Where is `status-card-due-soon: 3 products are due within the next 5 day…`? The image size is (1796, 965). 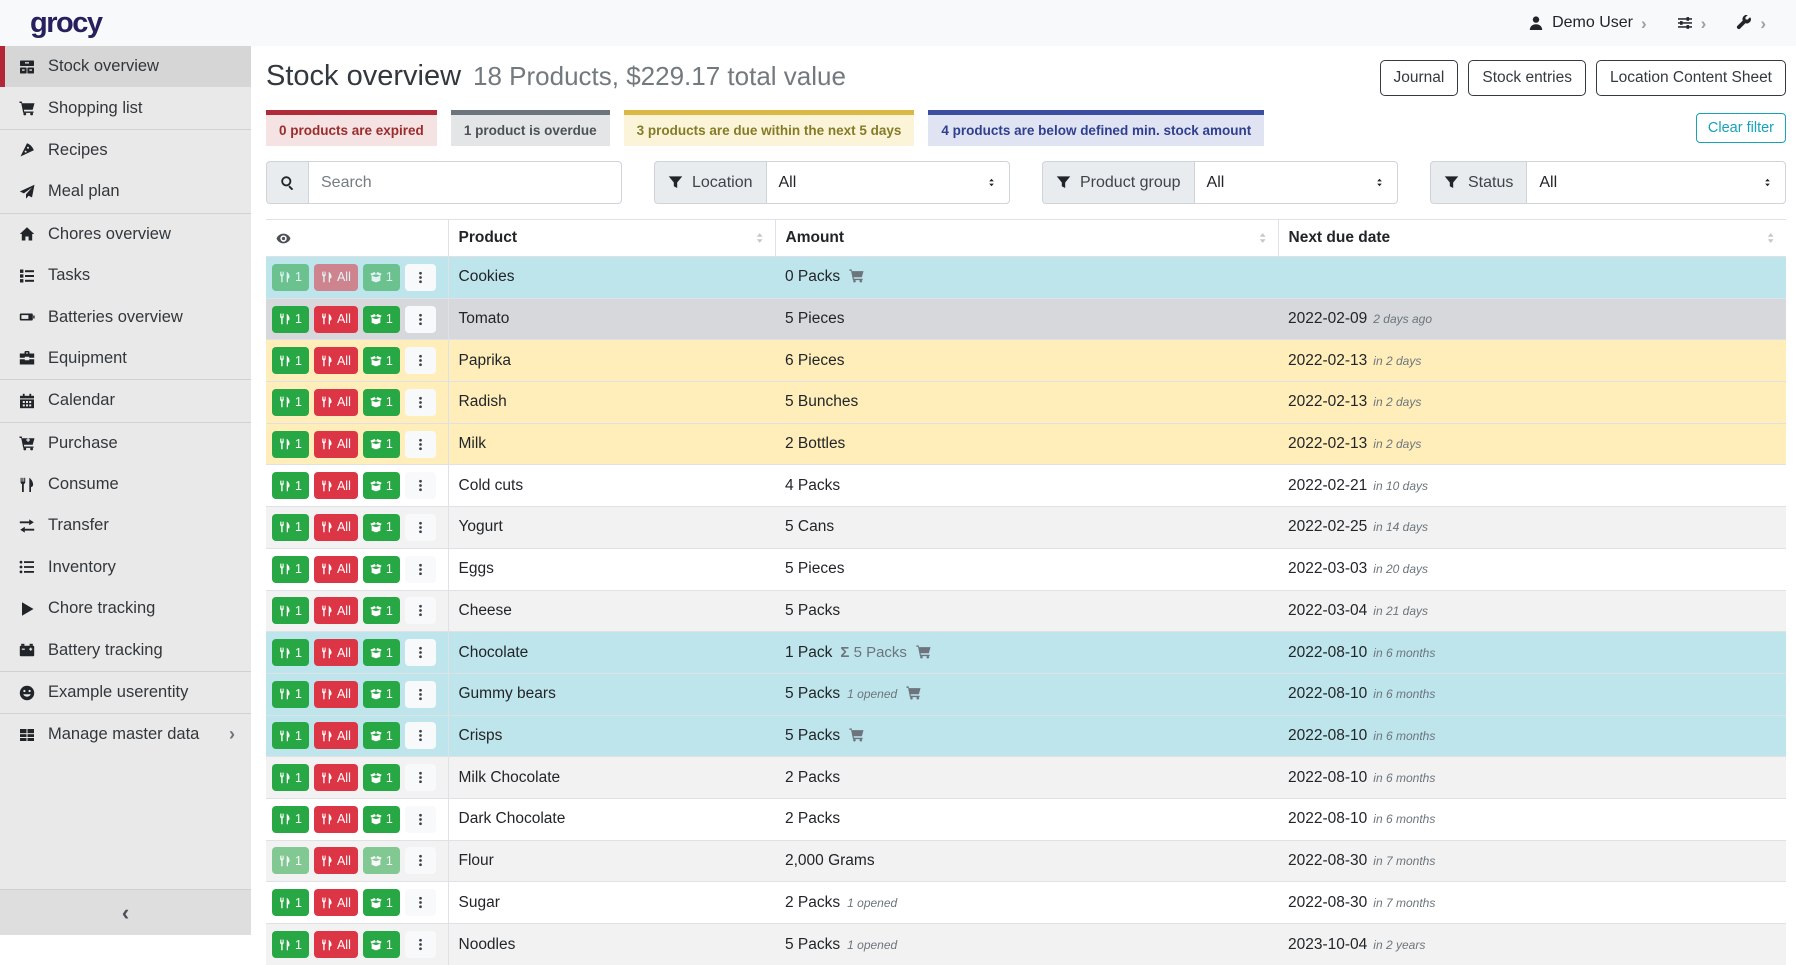
status-card-due-soon: 3 products are due within the next 5 day… is located at coordinates (769, 128).